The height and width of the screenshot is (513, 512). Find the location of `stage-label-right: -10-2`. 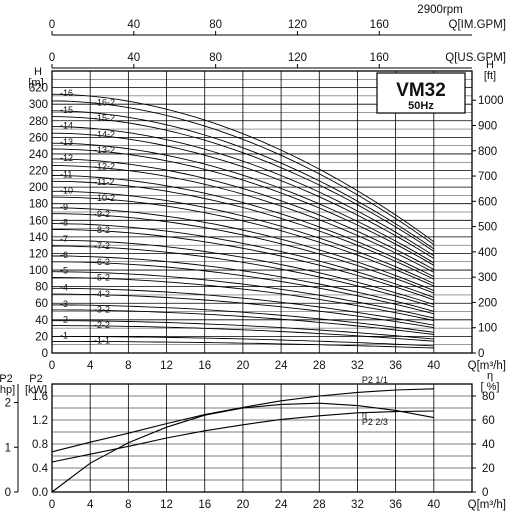

stage-label-right: -10-2 is located at coordinates (104, 198).